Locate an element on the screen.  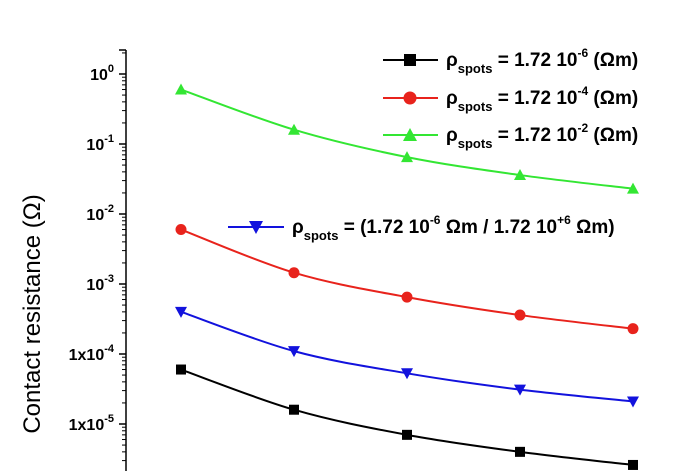
legend-label: ρspots = 1.72 10-4 (Ωm) is located at coordinates (542, 99).